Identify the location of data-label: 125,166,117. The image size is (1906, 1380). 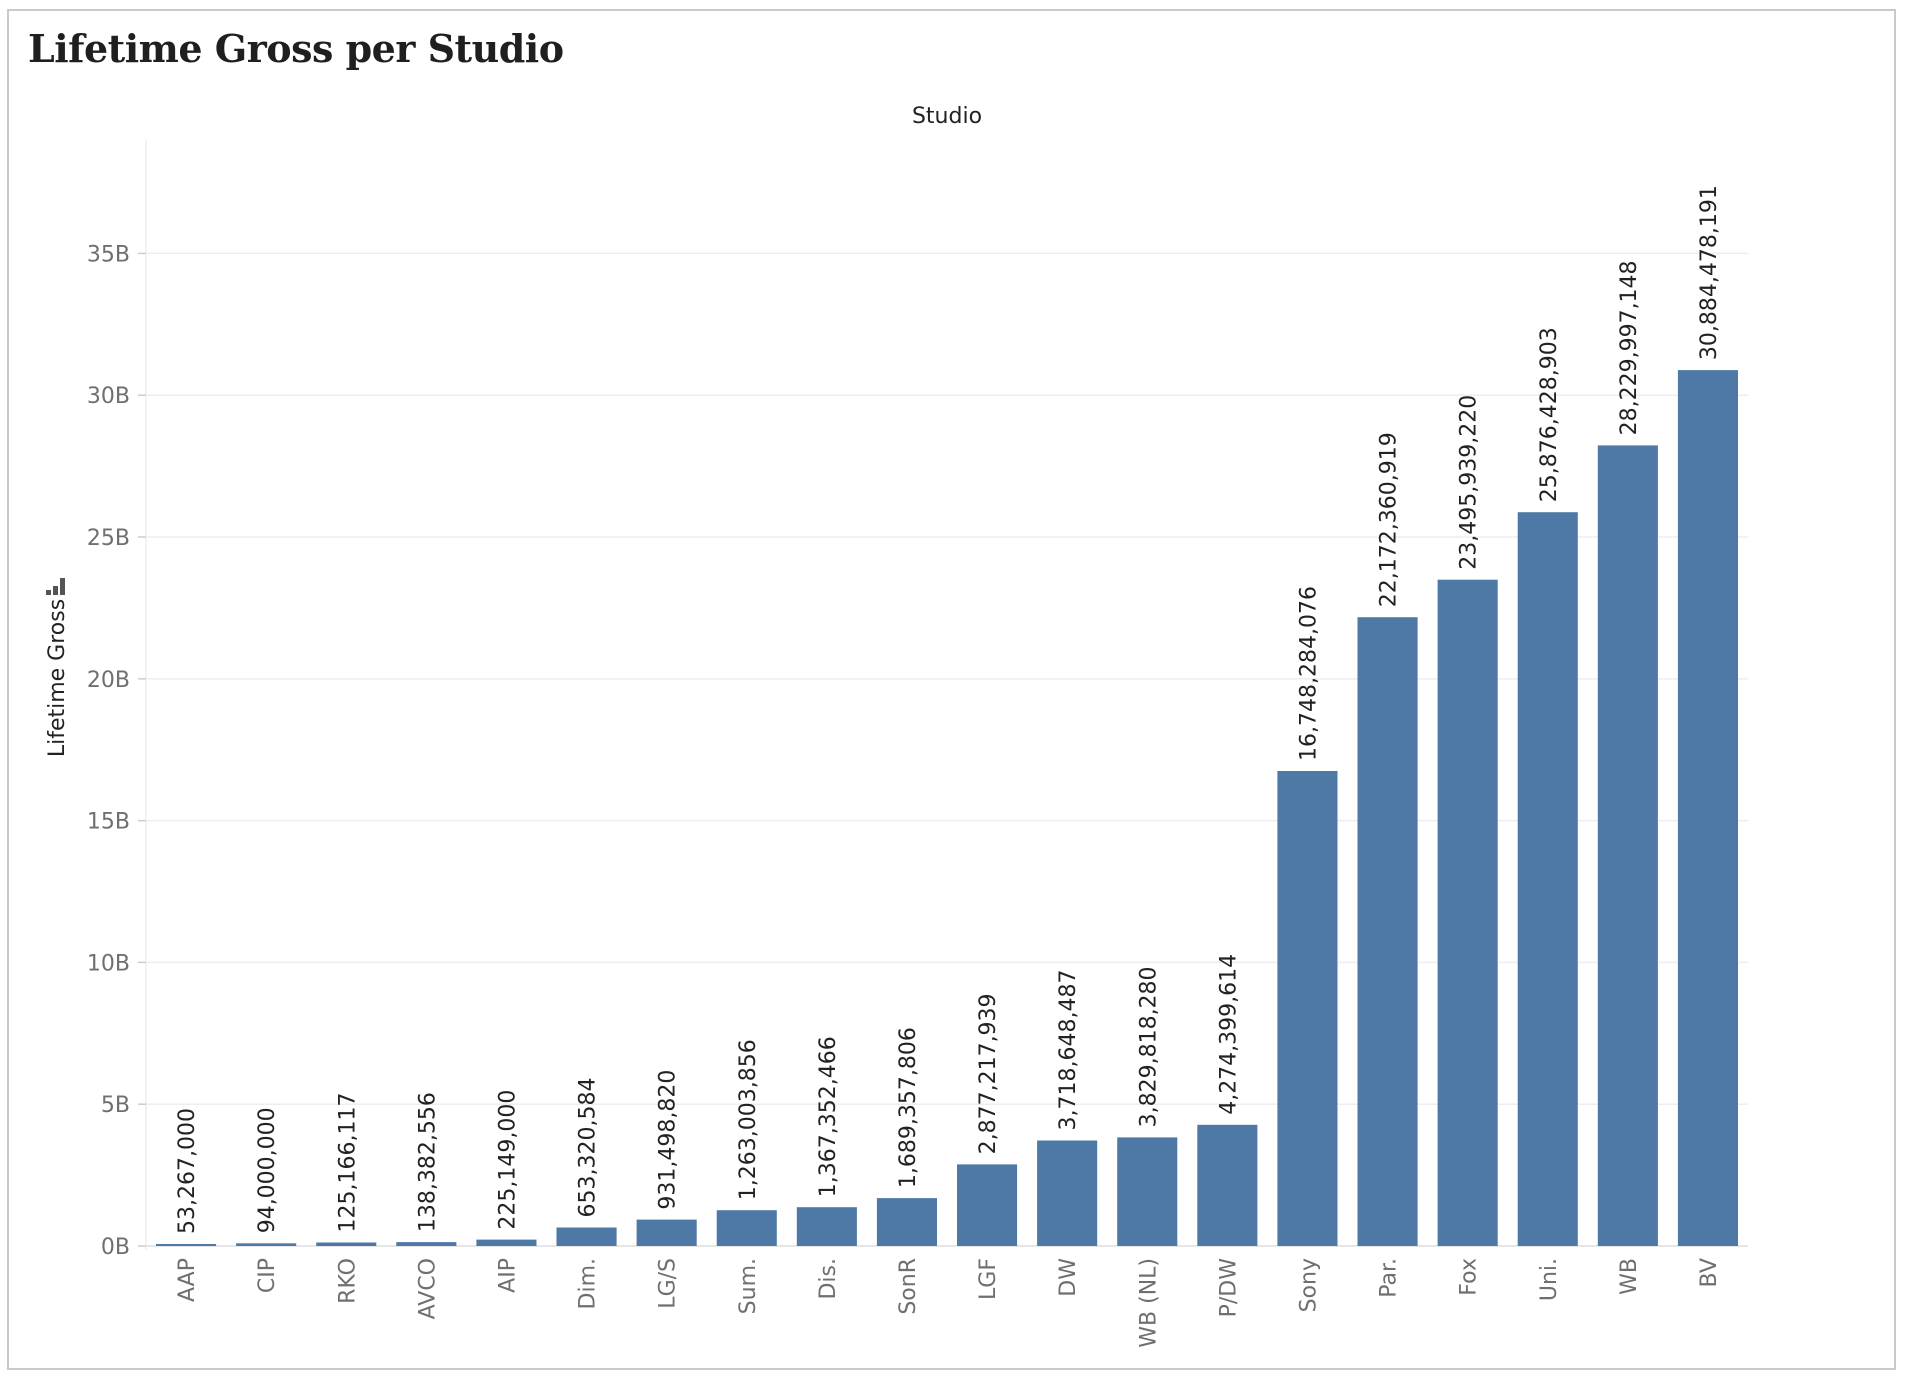
(347, 1163).